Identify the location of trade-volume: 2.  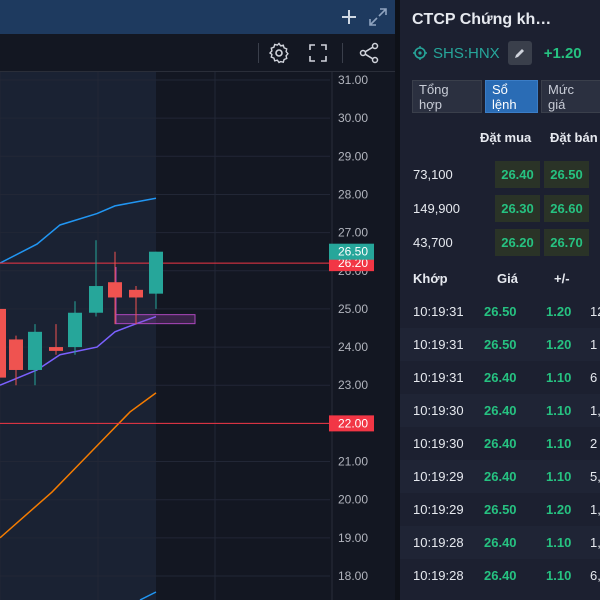
(594, 443).